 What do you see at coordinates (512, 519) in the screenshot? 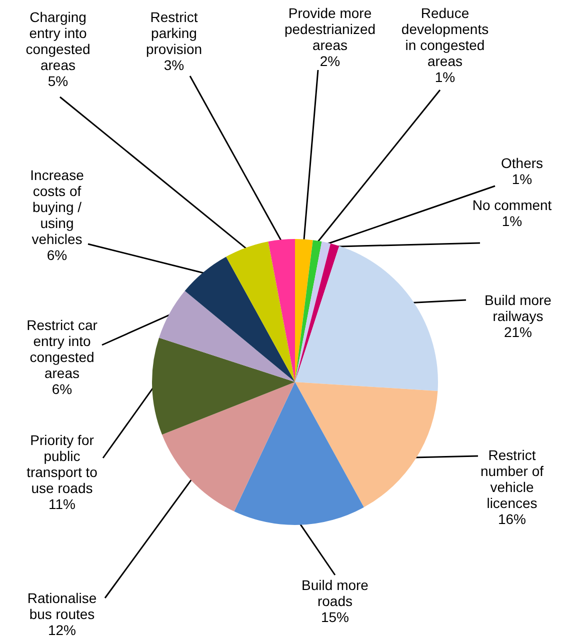
I see `data-label: 16%` at bounding box center [512, 519].